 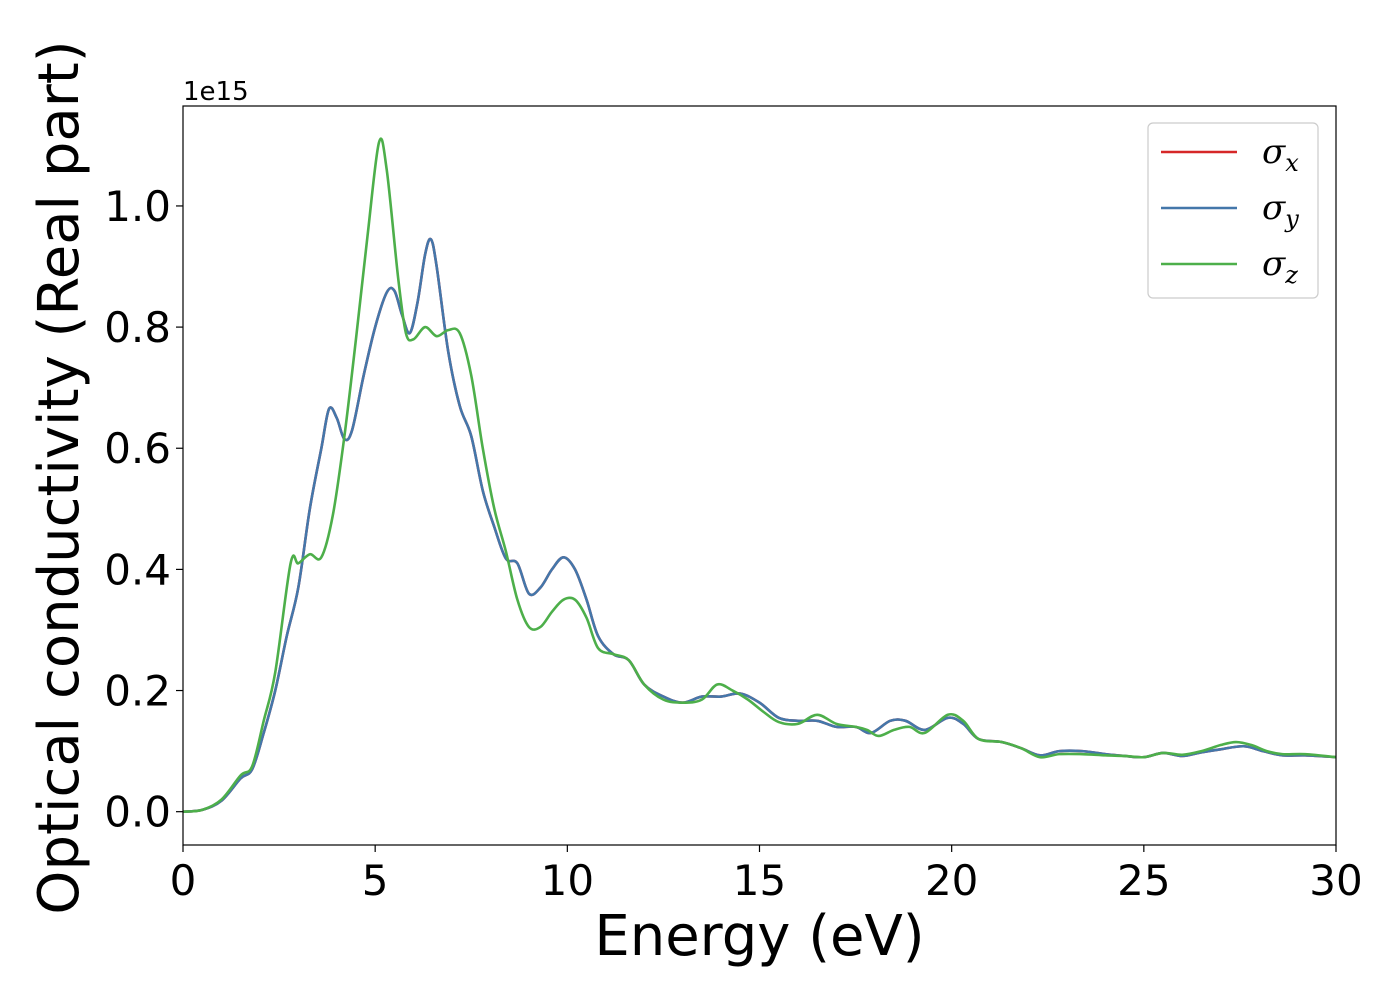 I want to click on y-tick-label: 0.0, so click(x=137, y=812).